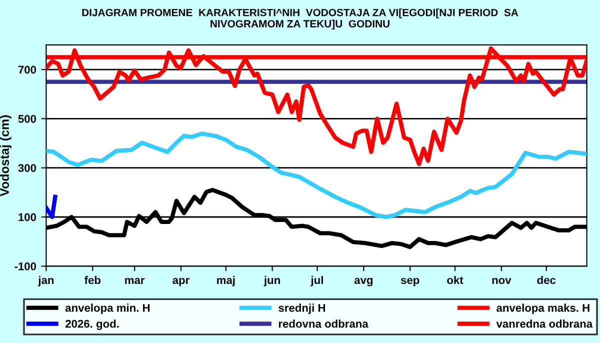 The image size is (600, 343). What do you see at coordinates (546, 280) in the screenshot?
I see `x-tick-label: dec` at bounding box center [546, 280].